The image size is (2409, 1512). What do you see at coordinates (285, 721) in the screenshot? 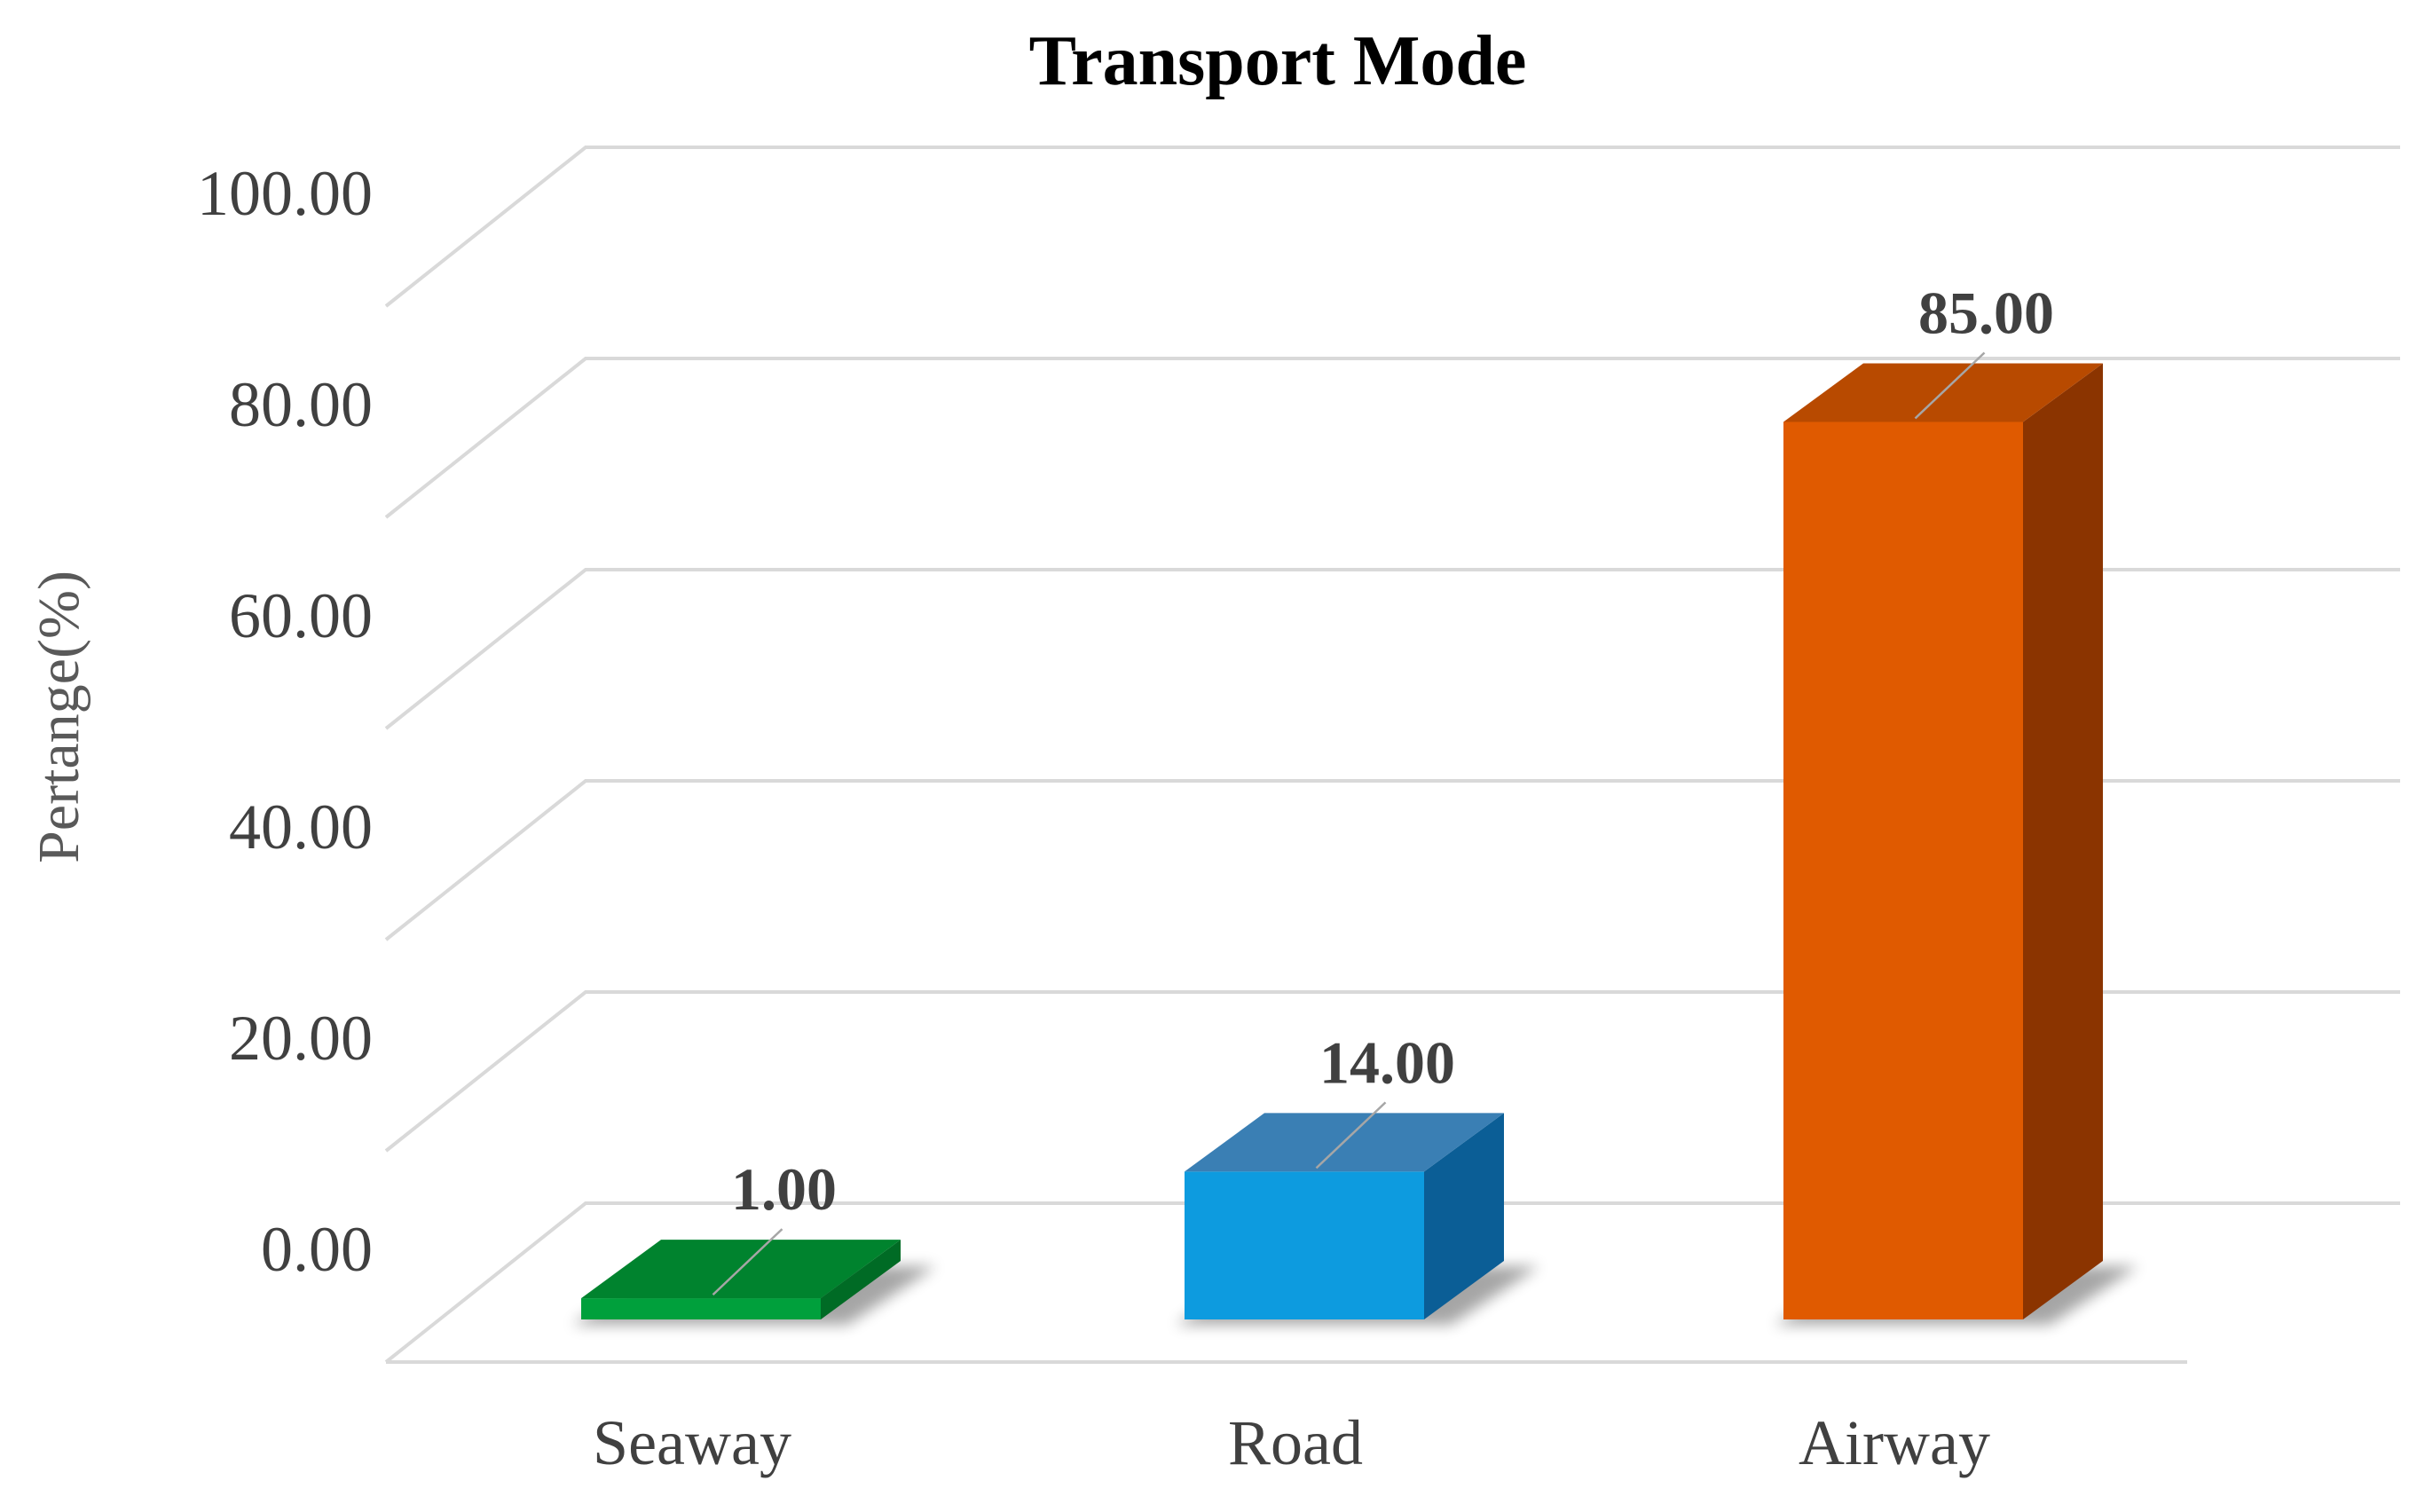
I see `y-axis-ticks: 0.00 20.00 40.00 60.00 80.00 100.00` at bounding box center [285, 721].